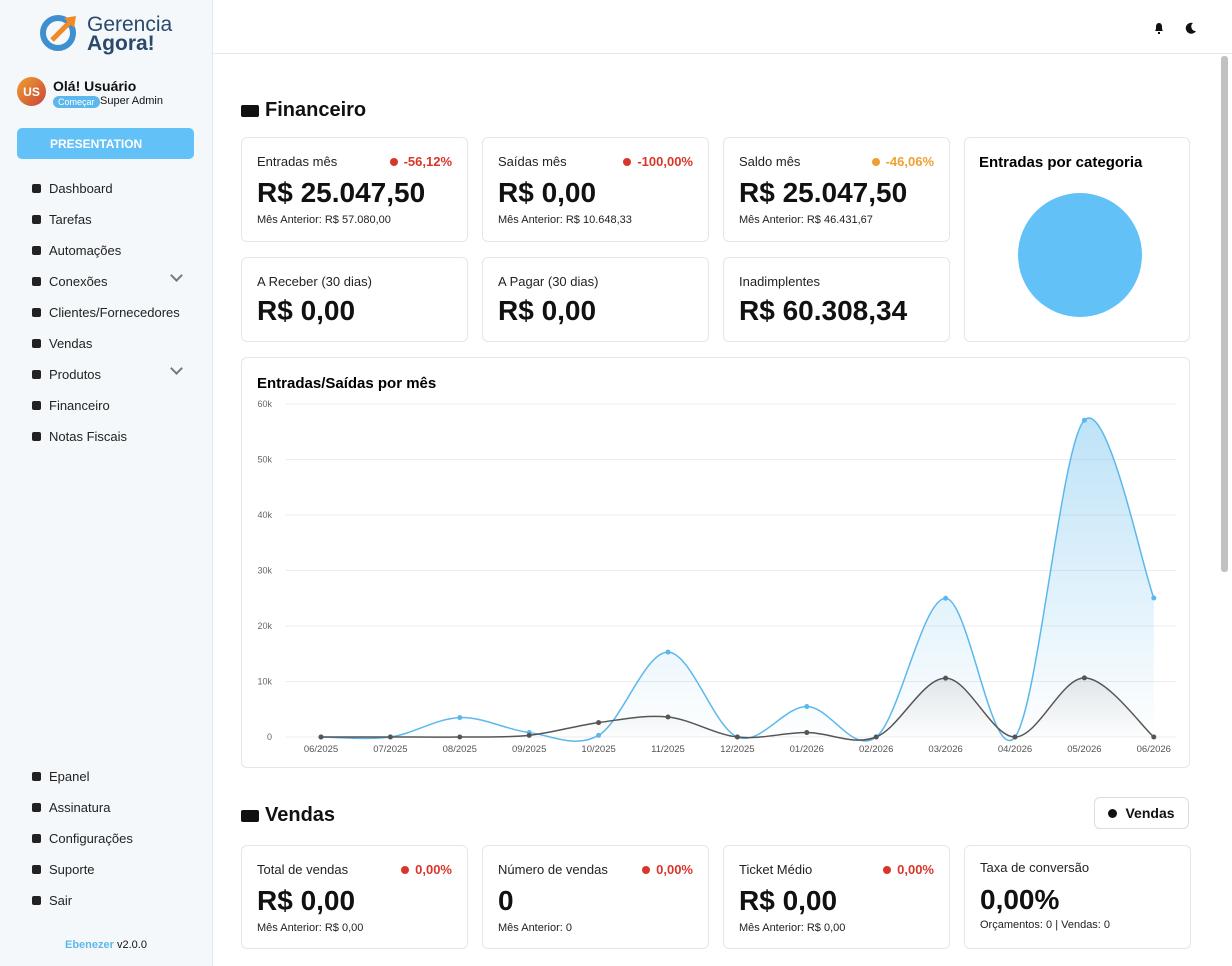 Image resolution: width=1232 pixels, height=966 pixels. What do you see at coordinates (1154, 749) in the screenshot?
I see `x-tick-label: 06/2026` at bounding box center [1154, 749].